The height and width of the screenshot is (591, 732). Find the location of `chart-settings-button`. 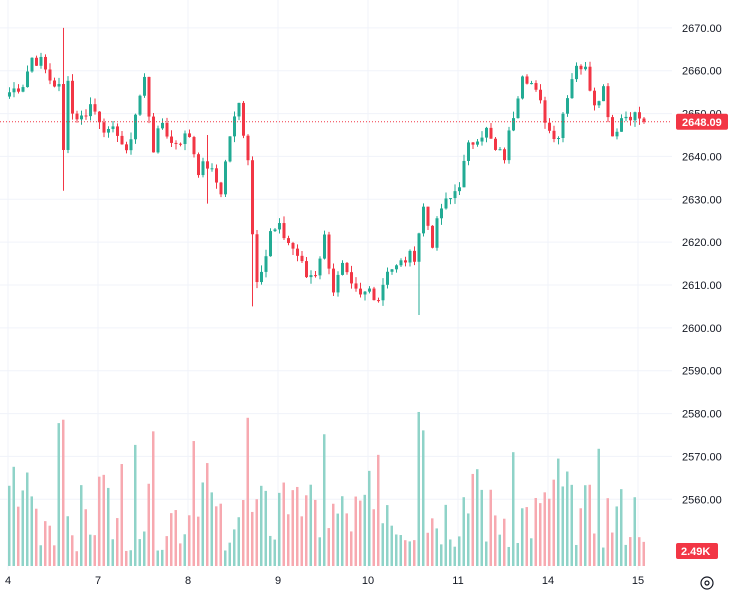

chart-settings-button is located at coordinates (707, 583).